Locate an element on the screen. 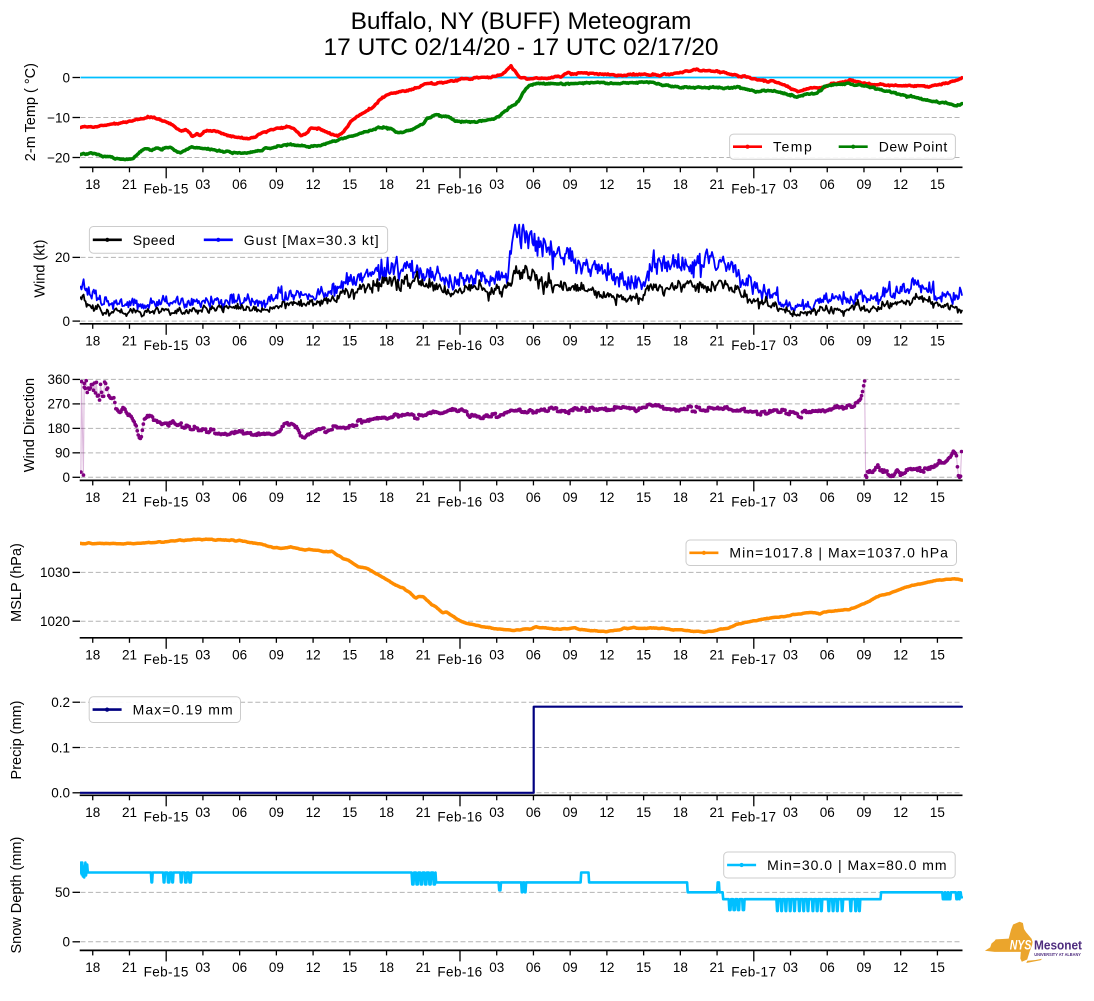  svg-text: 50 is located at coordinates (62, 892).